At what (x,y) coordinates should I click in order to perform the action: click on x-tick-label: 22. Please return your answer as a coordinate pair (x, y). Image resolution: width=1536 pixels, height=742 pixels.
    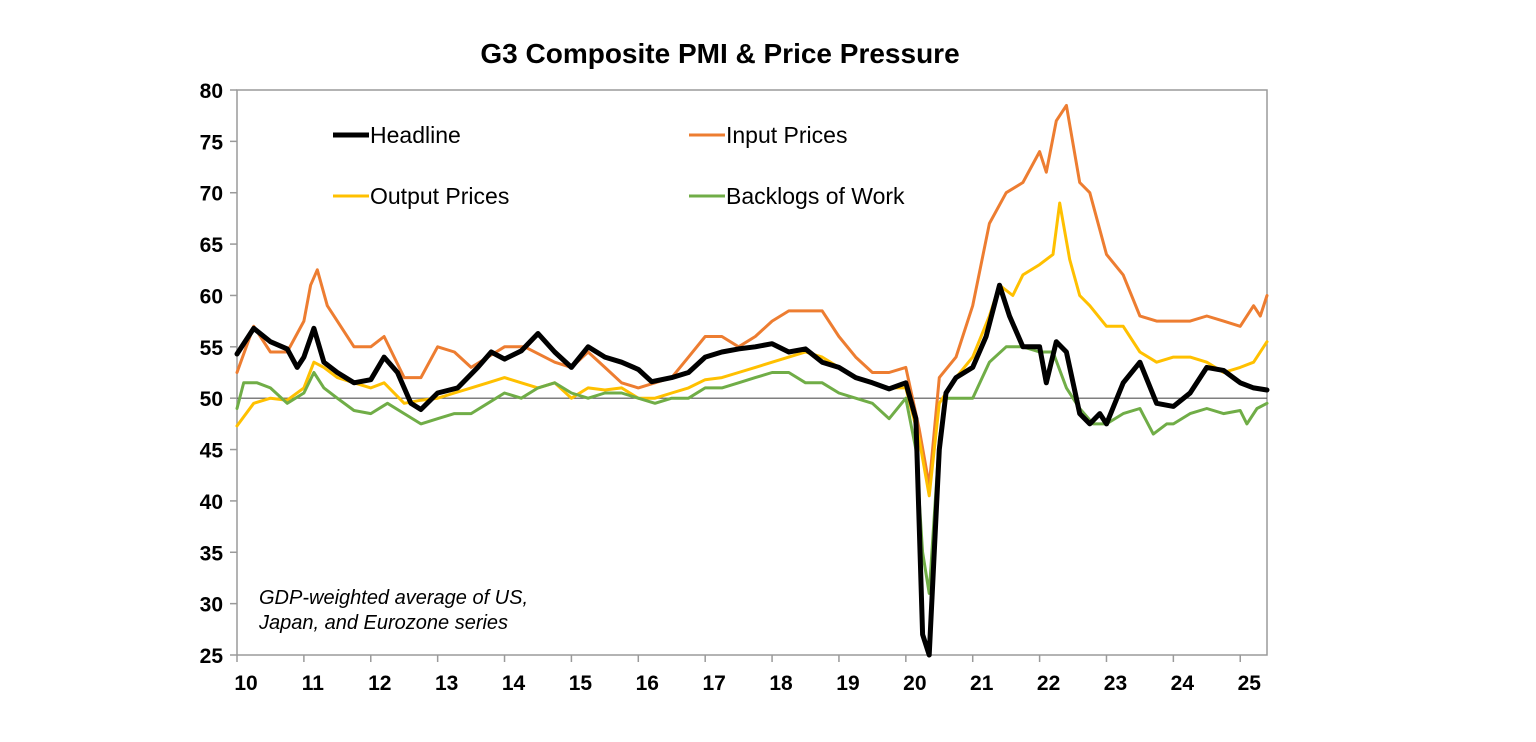
    Looking at the image, I should click on (1048, 683).